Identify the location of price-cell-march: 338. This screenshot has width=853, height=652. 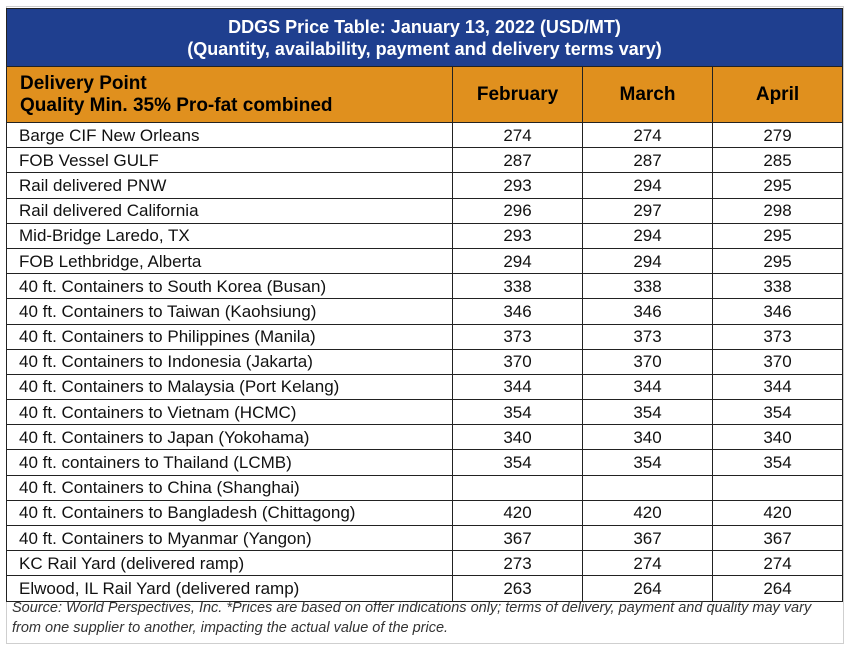
(647, 286).